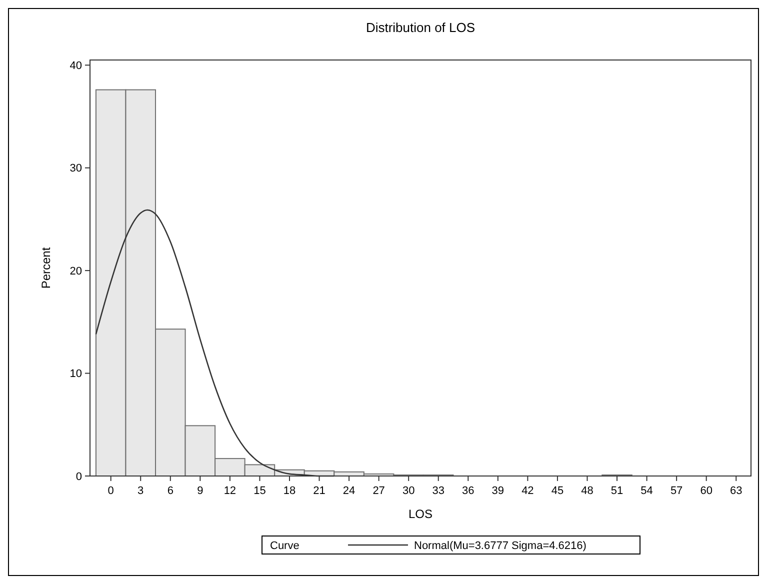 The width and height of the screenshot is (767, 584). I want to click on x-axis-title: LOS, so click(420, 514).